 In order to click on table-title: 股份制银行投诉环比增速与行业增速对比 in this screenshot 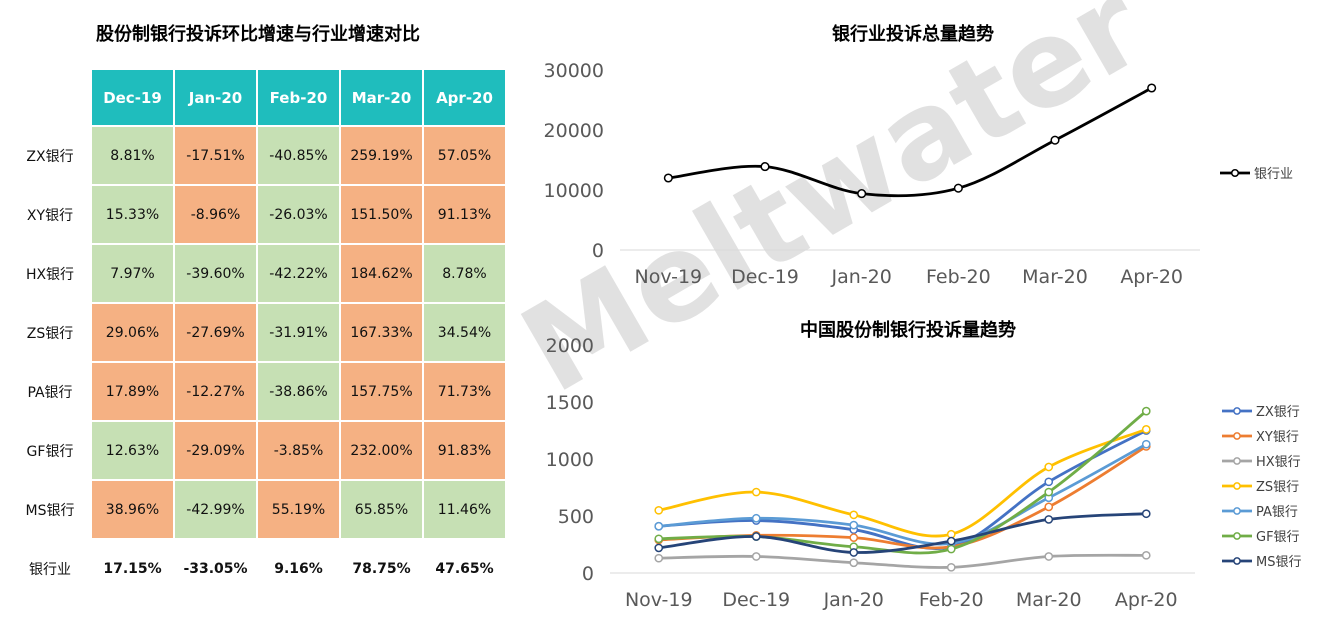, I will do `click(258, 34)`.